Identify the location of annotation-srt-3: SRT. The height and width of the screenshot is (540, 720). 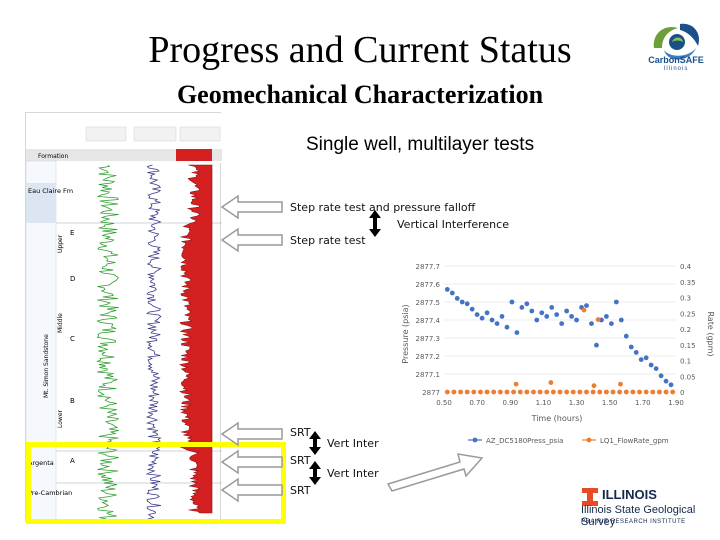
(300, 490).